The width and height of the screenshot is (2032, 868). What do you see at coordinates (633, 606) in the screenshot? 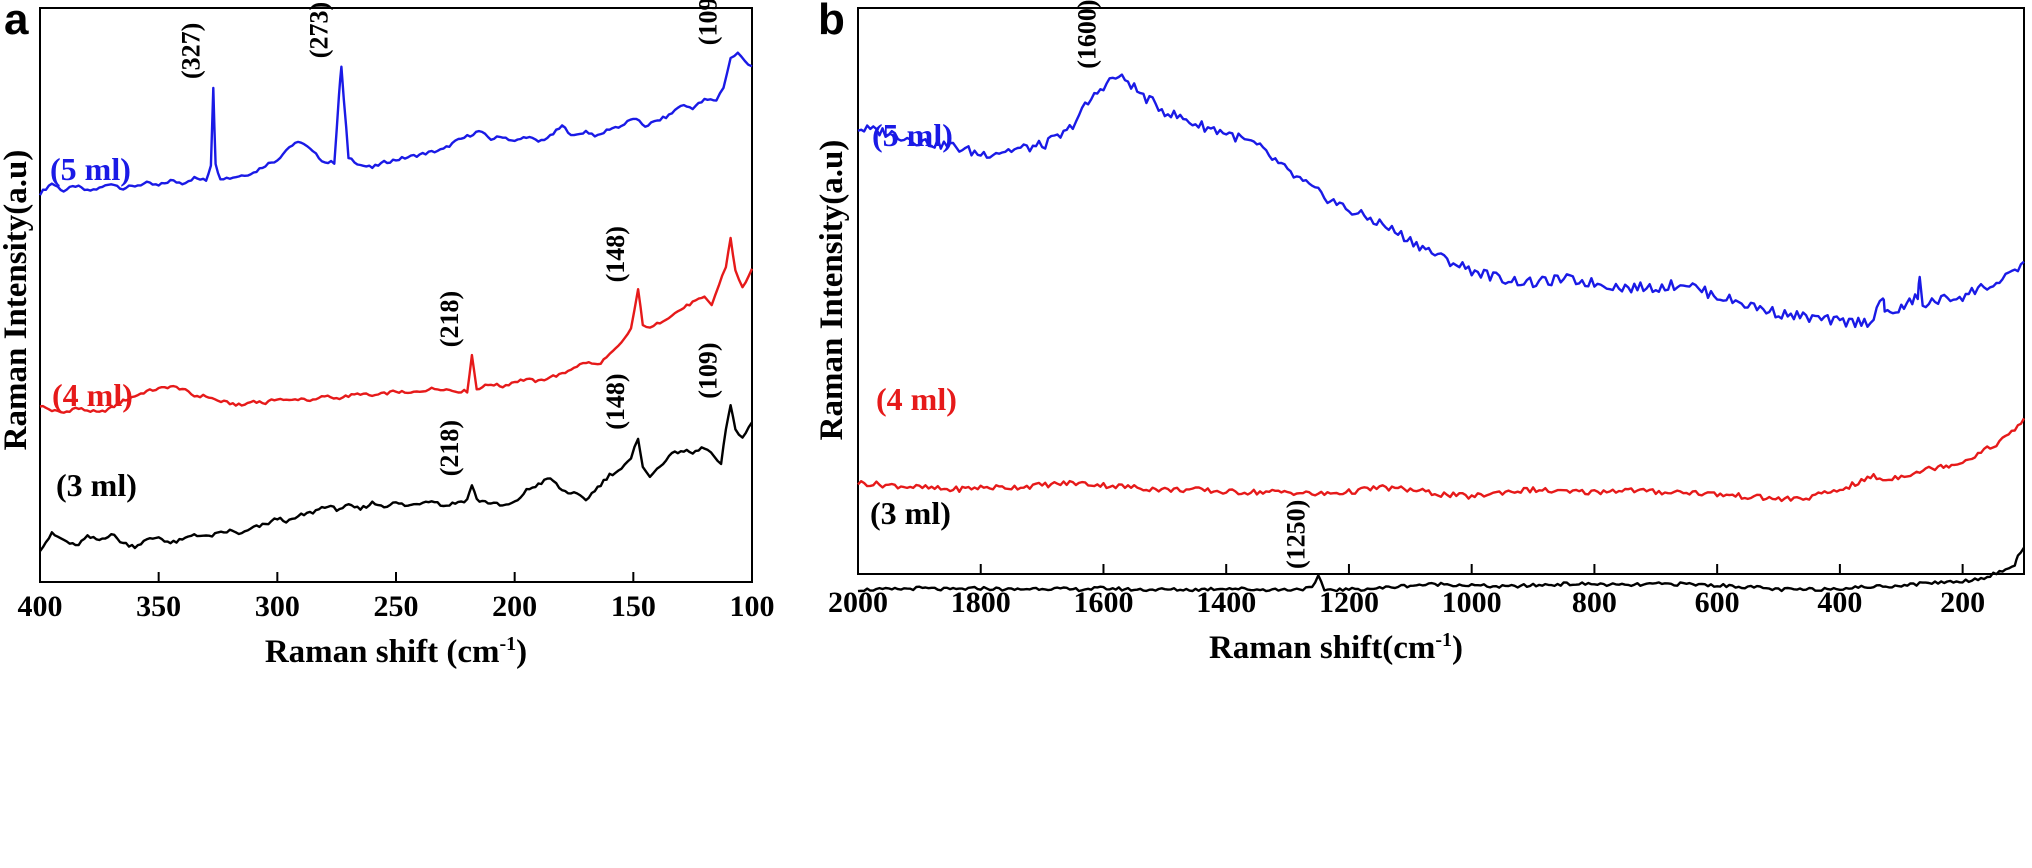
I see `x-tick-label: 150` at bounding box center [633, 606].